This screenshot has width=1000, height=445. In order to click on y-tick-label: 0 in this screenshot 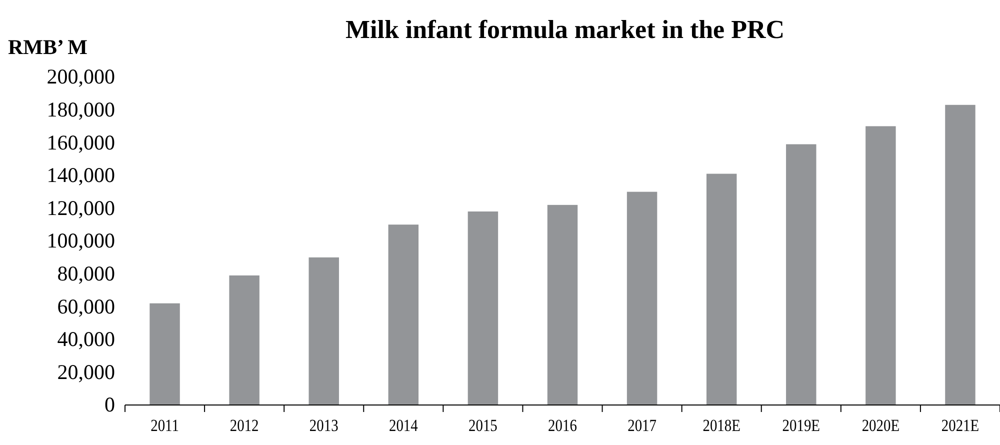, I will do `click(109, 404)`.